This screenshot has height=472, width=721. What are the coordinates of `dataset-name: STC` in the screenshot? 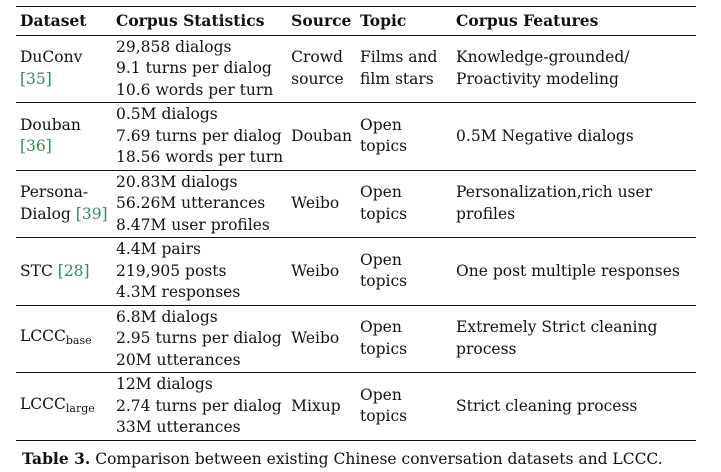 It's located at (36, 270).